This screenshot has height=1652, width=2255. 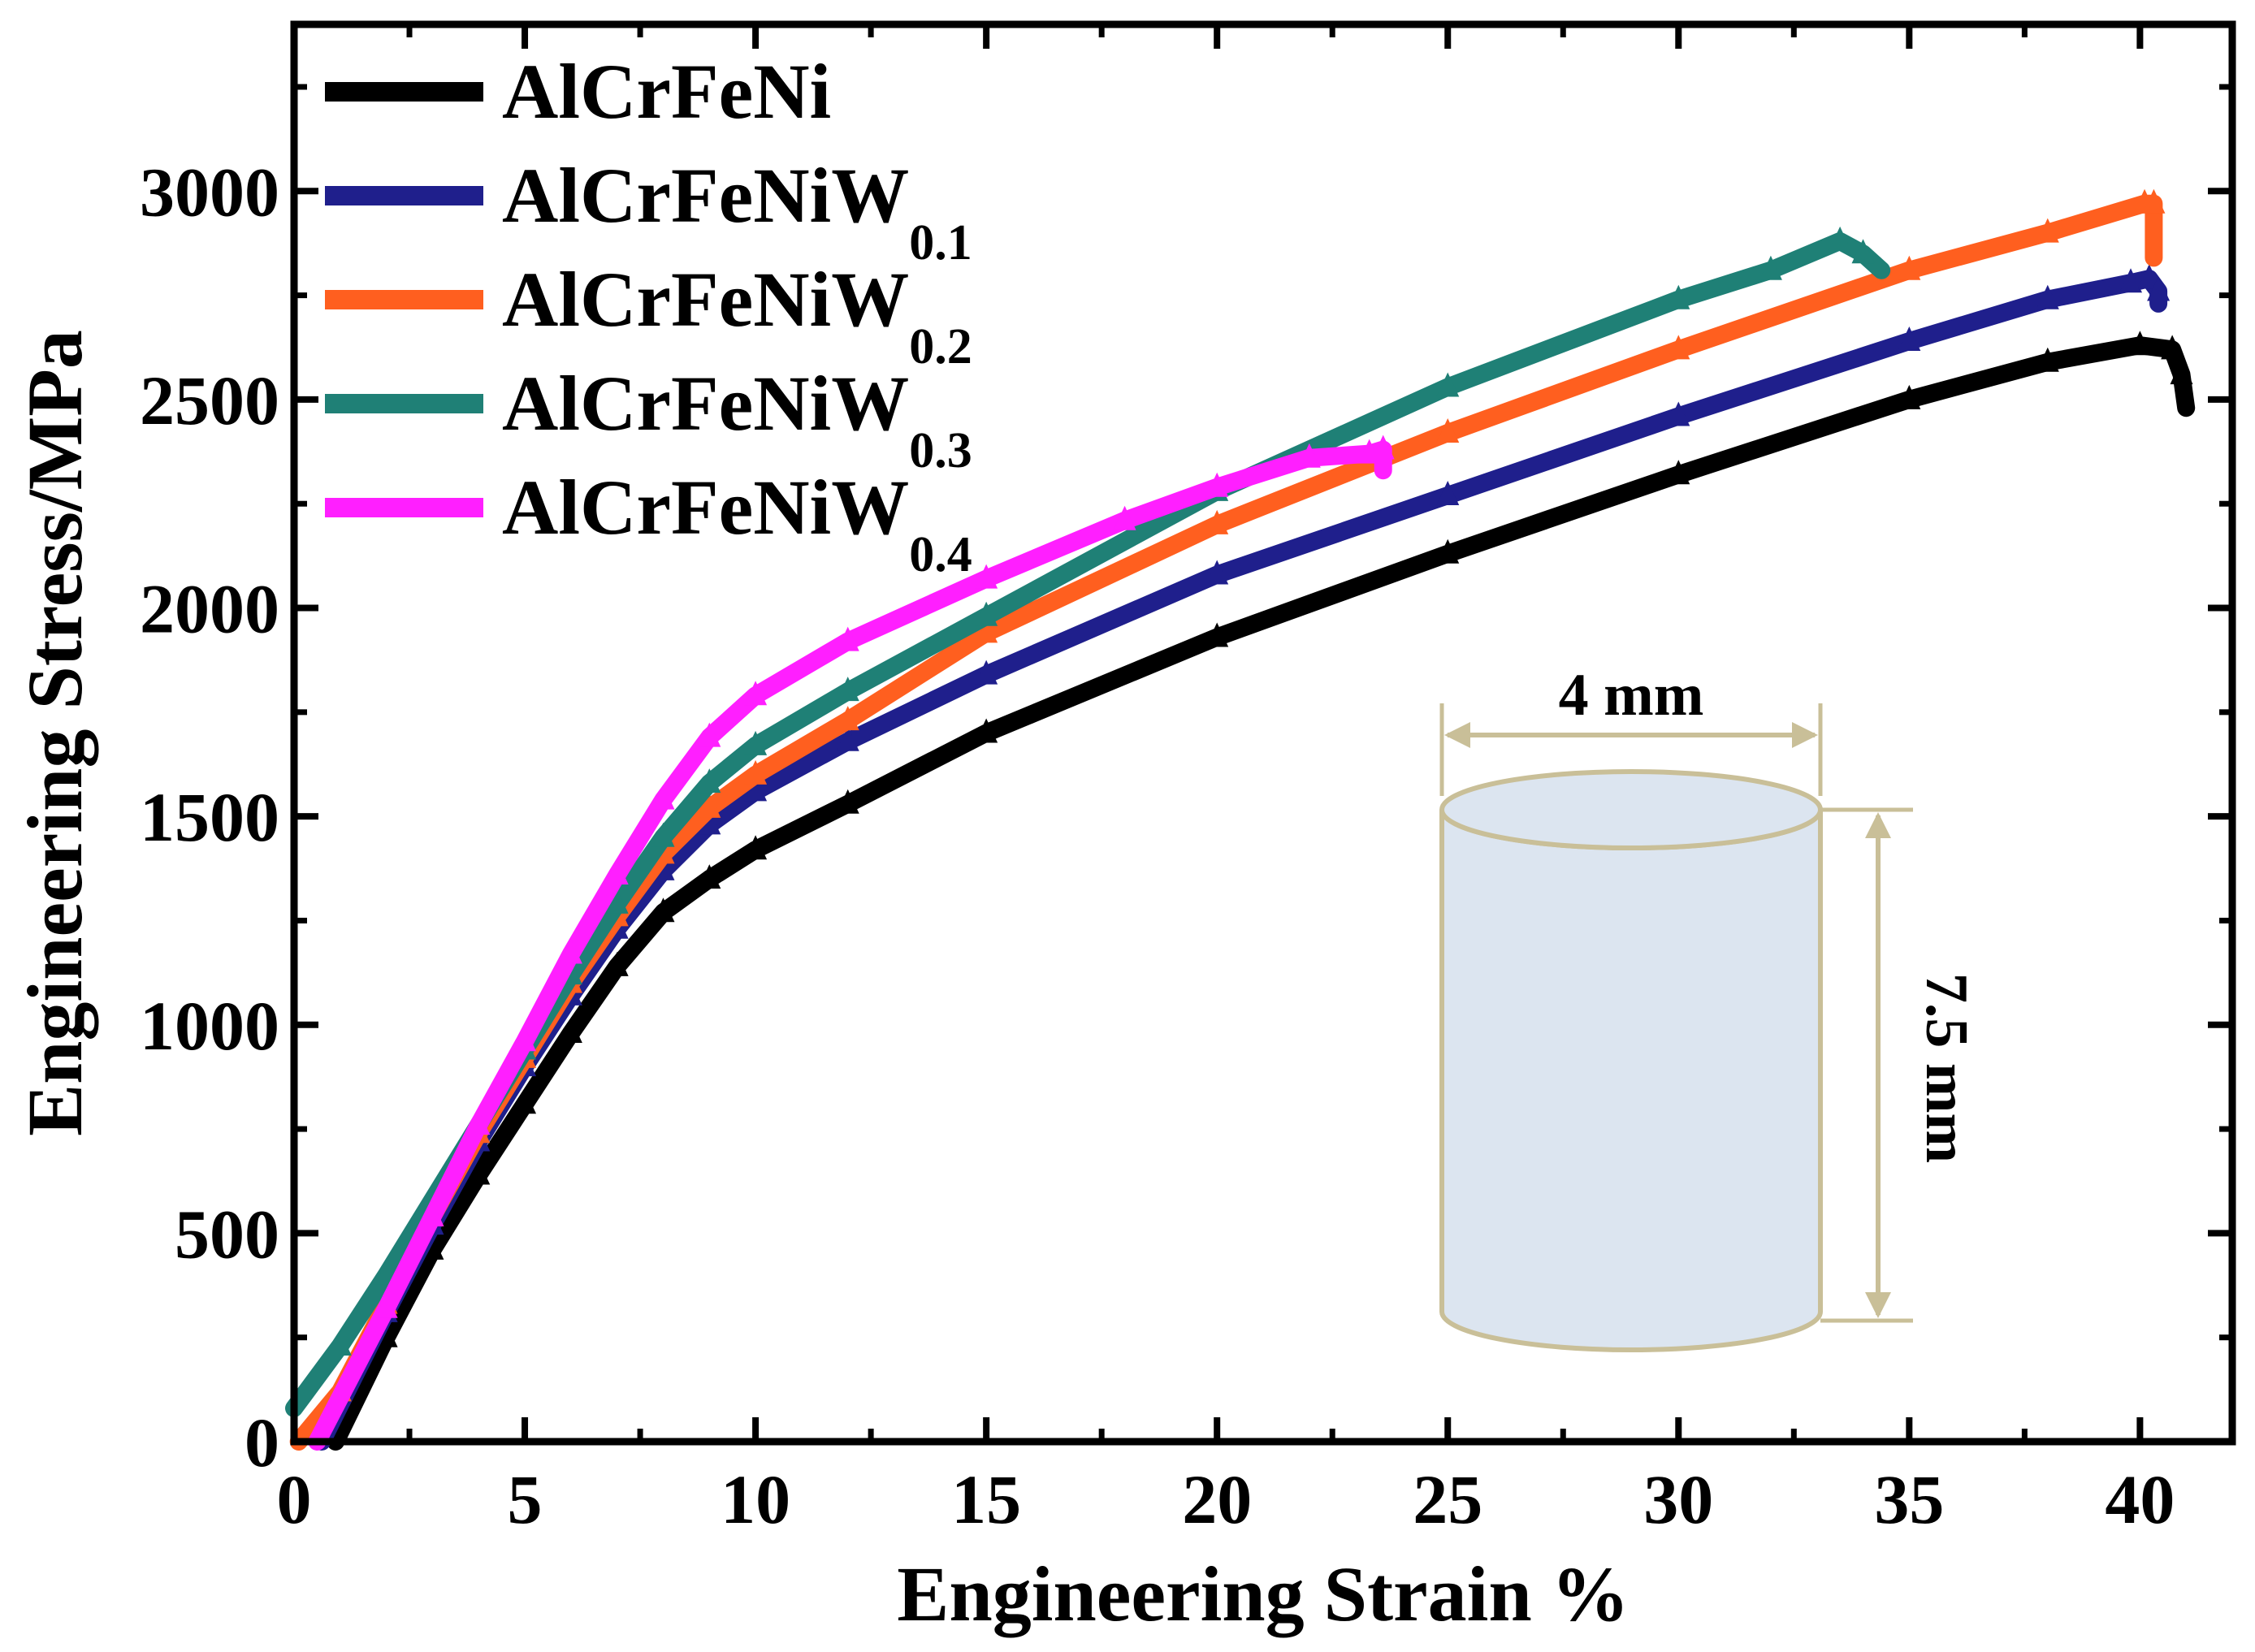 I want to click on legend-subscript: 0.4, so click(x=940, y=554).